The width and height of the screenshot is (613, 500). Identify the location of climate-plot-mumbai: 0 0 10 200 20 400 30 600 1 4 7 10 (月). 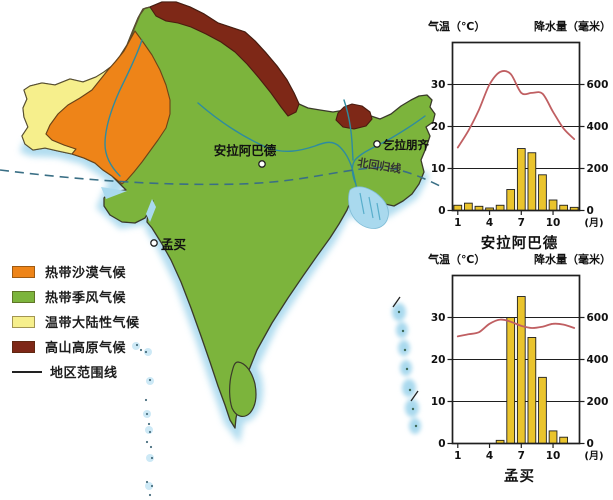
(520, 368).